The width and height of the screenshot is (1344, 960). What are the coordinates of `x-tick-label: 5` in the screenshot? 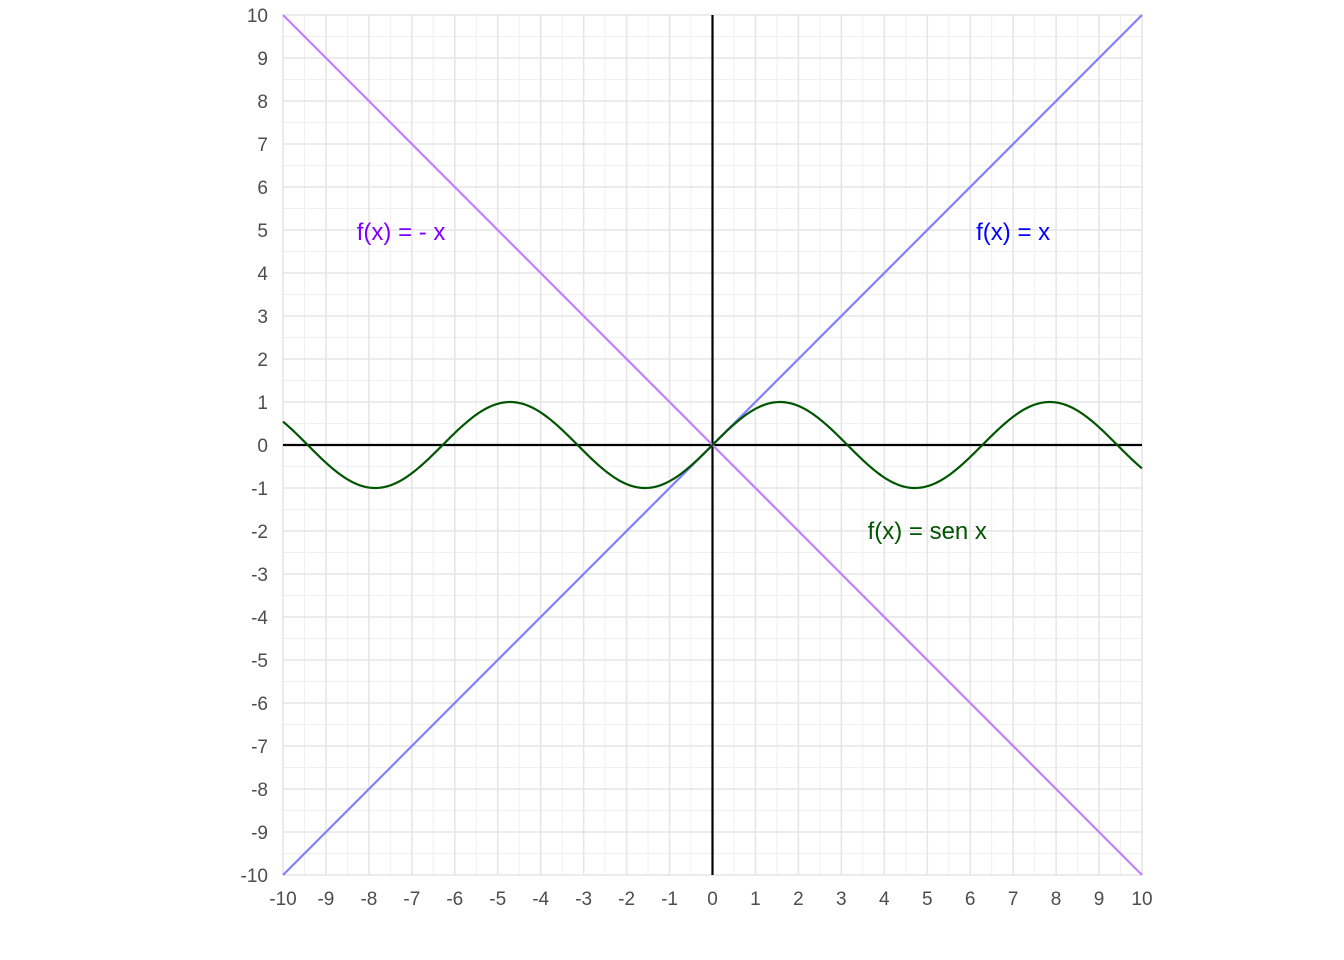 It's located at (927, 899).